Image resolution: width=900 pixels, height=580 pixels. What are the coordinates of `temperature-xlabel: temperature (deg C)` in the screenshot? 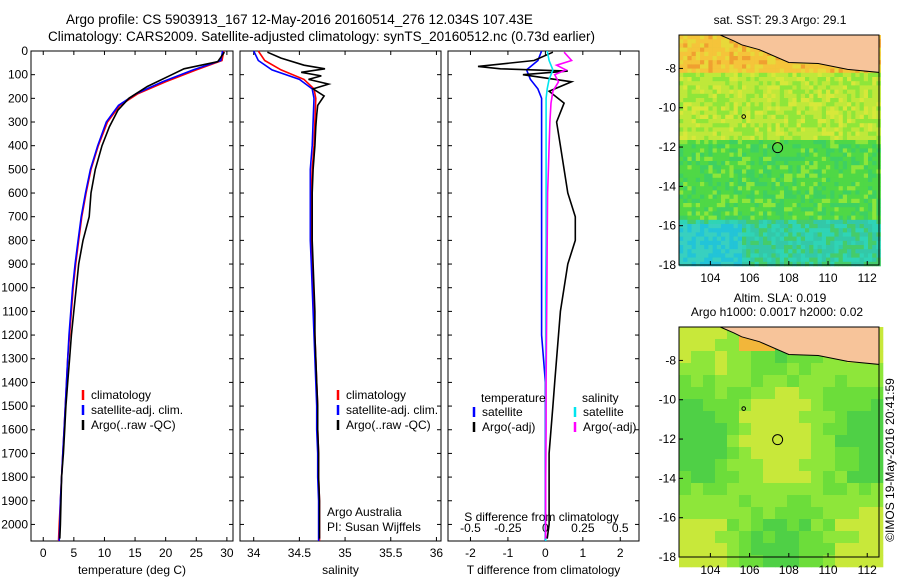 It's located at (132, 570).